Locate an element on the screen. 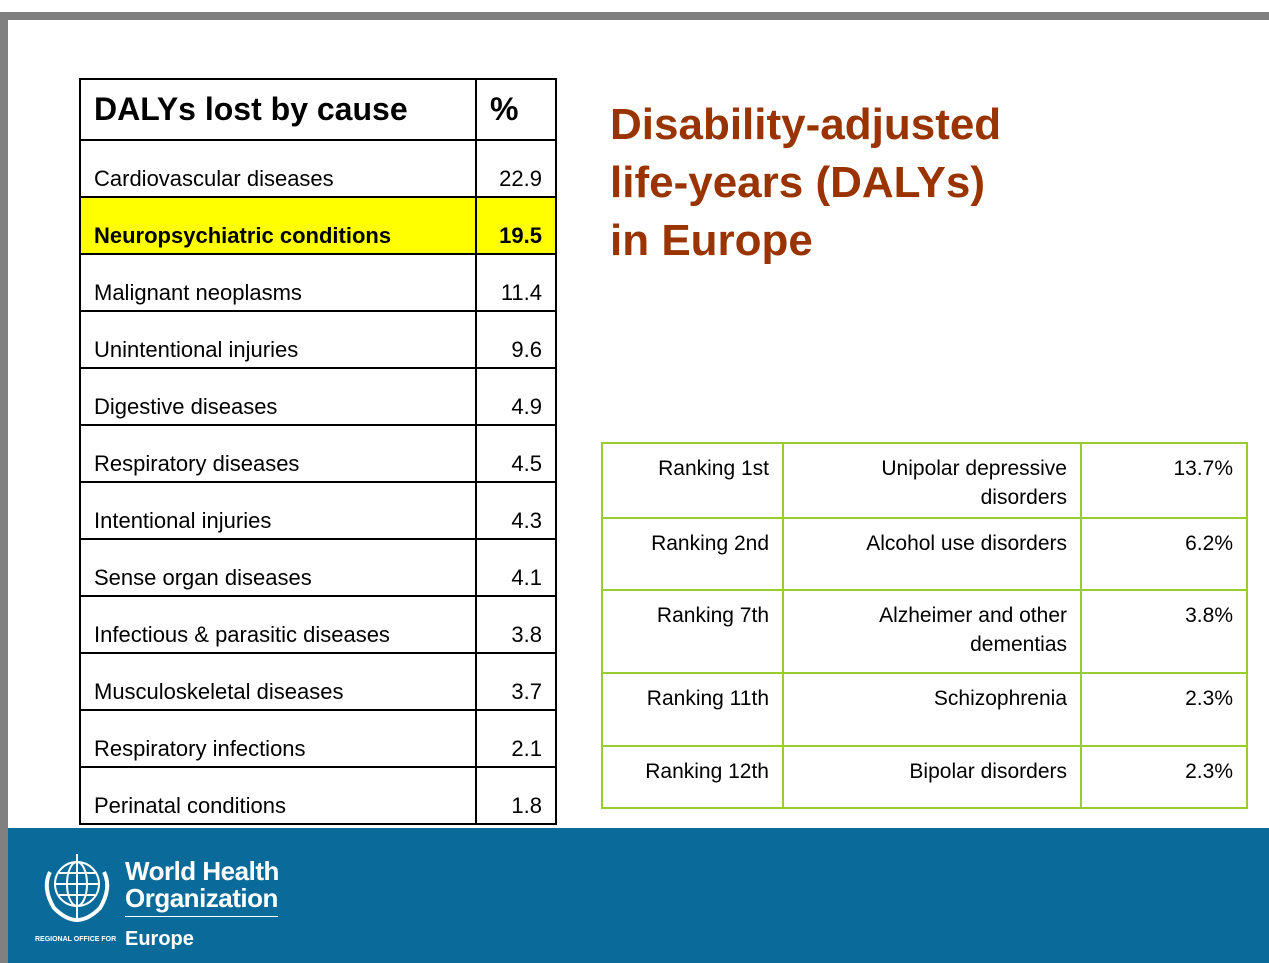  footer-band is located at coordinates (638, 895).